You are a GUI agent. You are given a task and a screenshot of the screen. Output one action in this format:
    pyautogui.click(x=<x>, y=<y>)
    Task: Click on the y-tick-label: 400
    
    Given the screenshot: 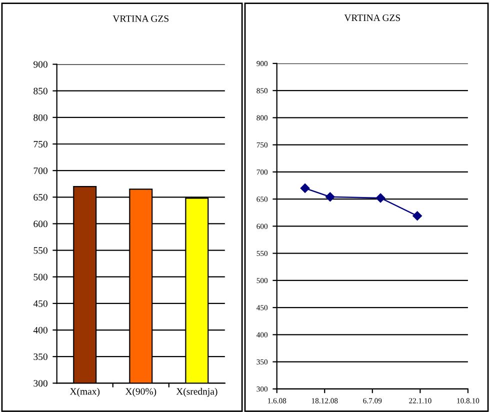 What is the action you would take?
    pyautogui.click(x=40, y=330)
    